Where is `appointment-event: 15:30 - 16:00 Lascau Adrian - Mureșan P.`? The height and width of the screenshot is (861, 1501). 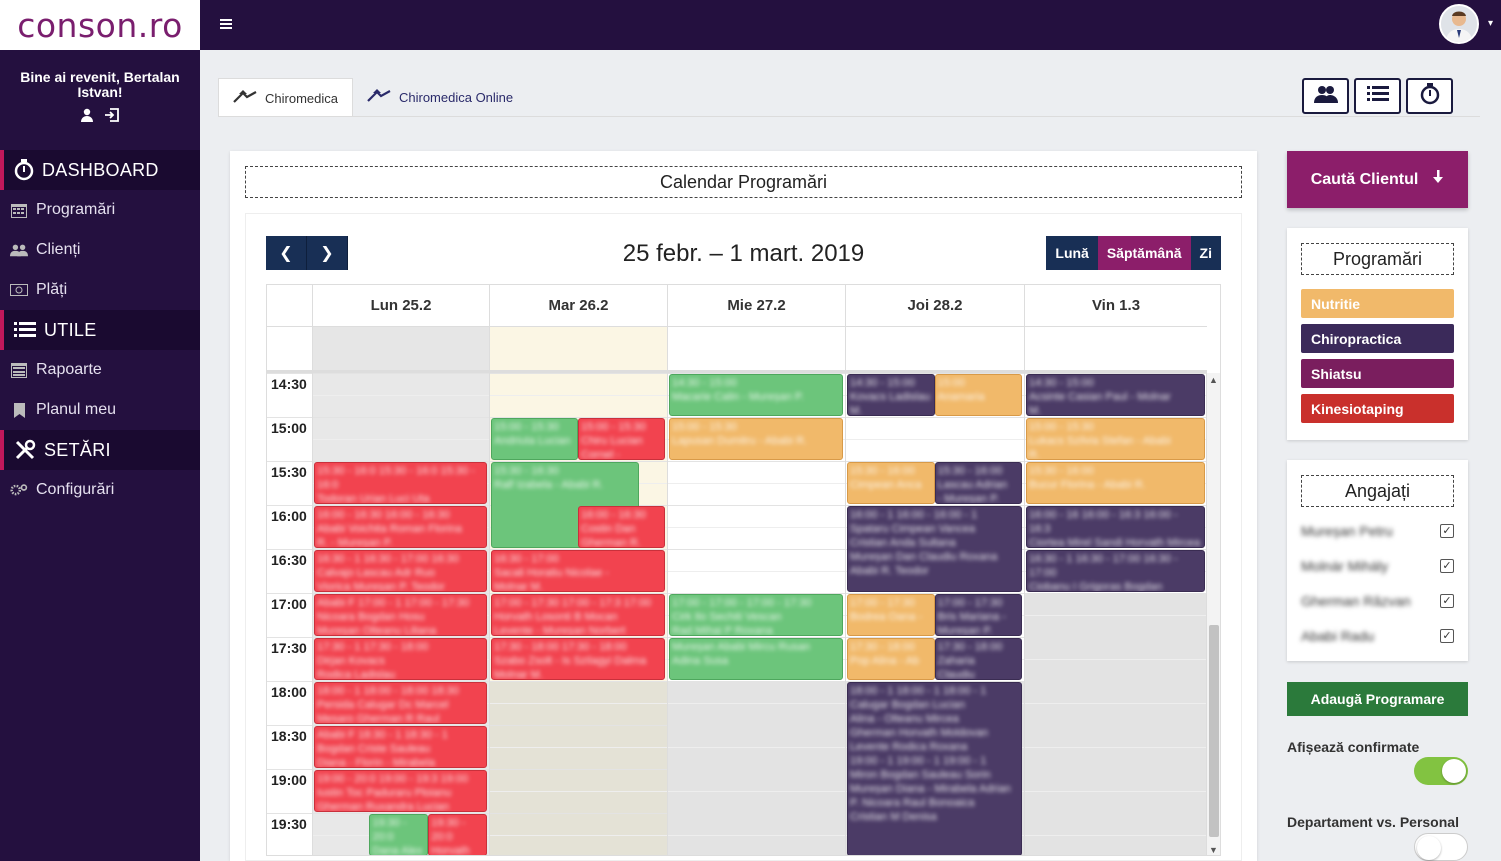
appointment-event: 15:30 - 16:00 Lascau Adrian - Mureșan P. is located at coordinates (978, 483).